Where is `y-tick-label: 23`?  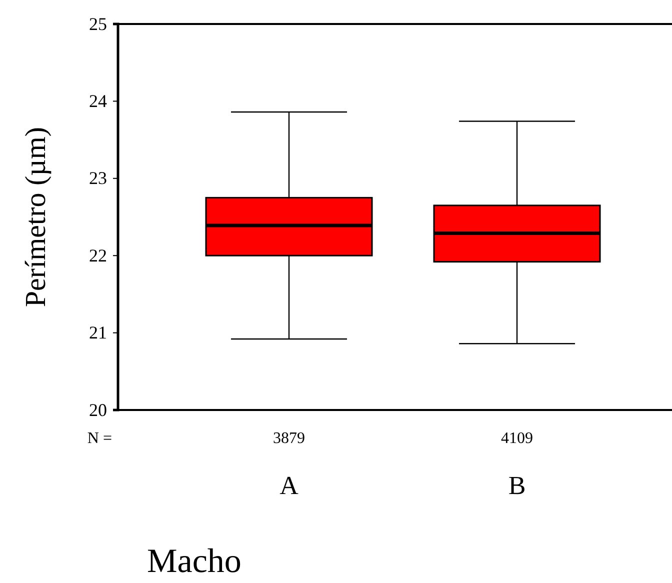
y-tick-label: 23 is located at coordinates (98, 178).